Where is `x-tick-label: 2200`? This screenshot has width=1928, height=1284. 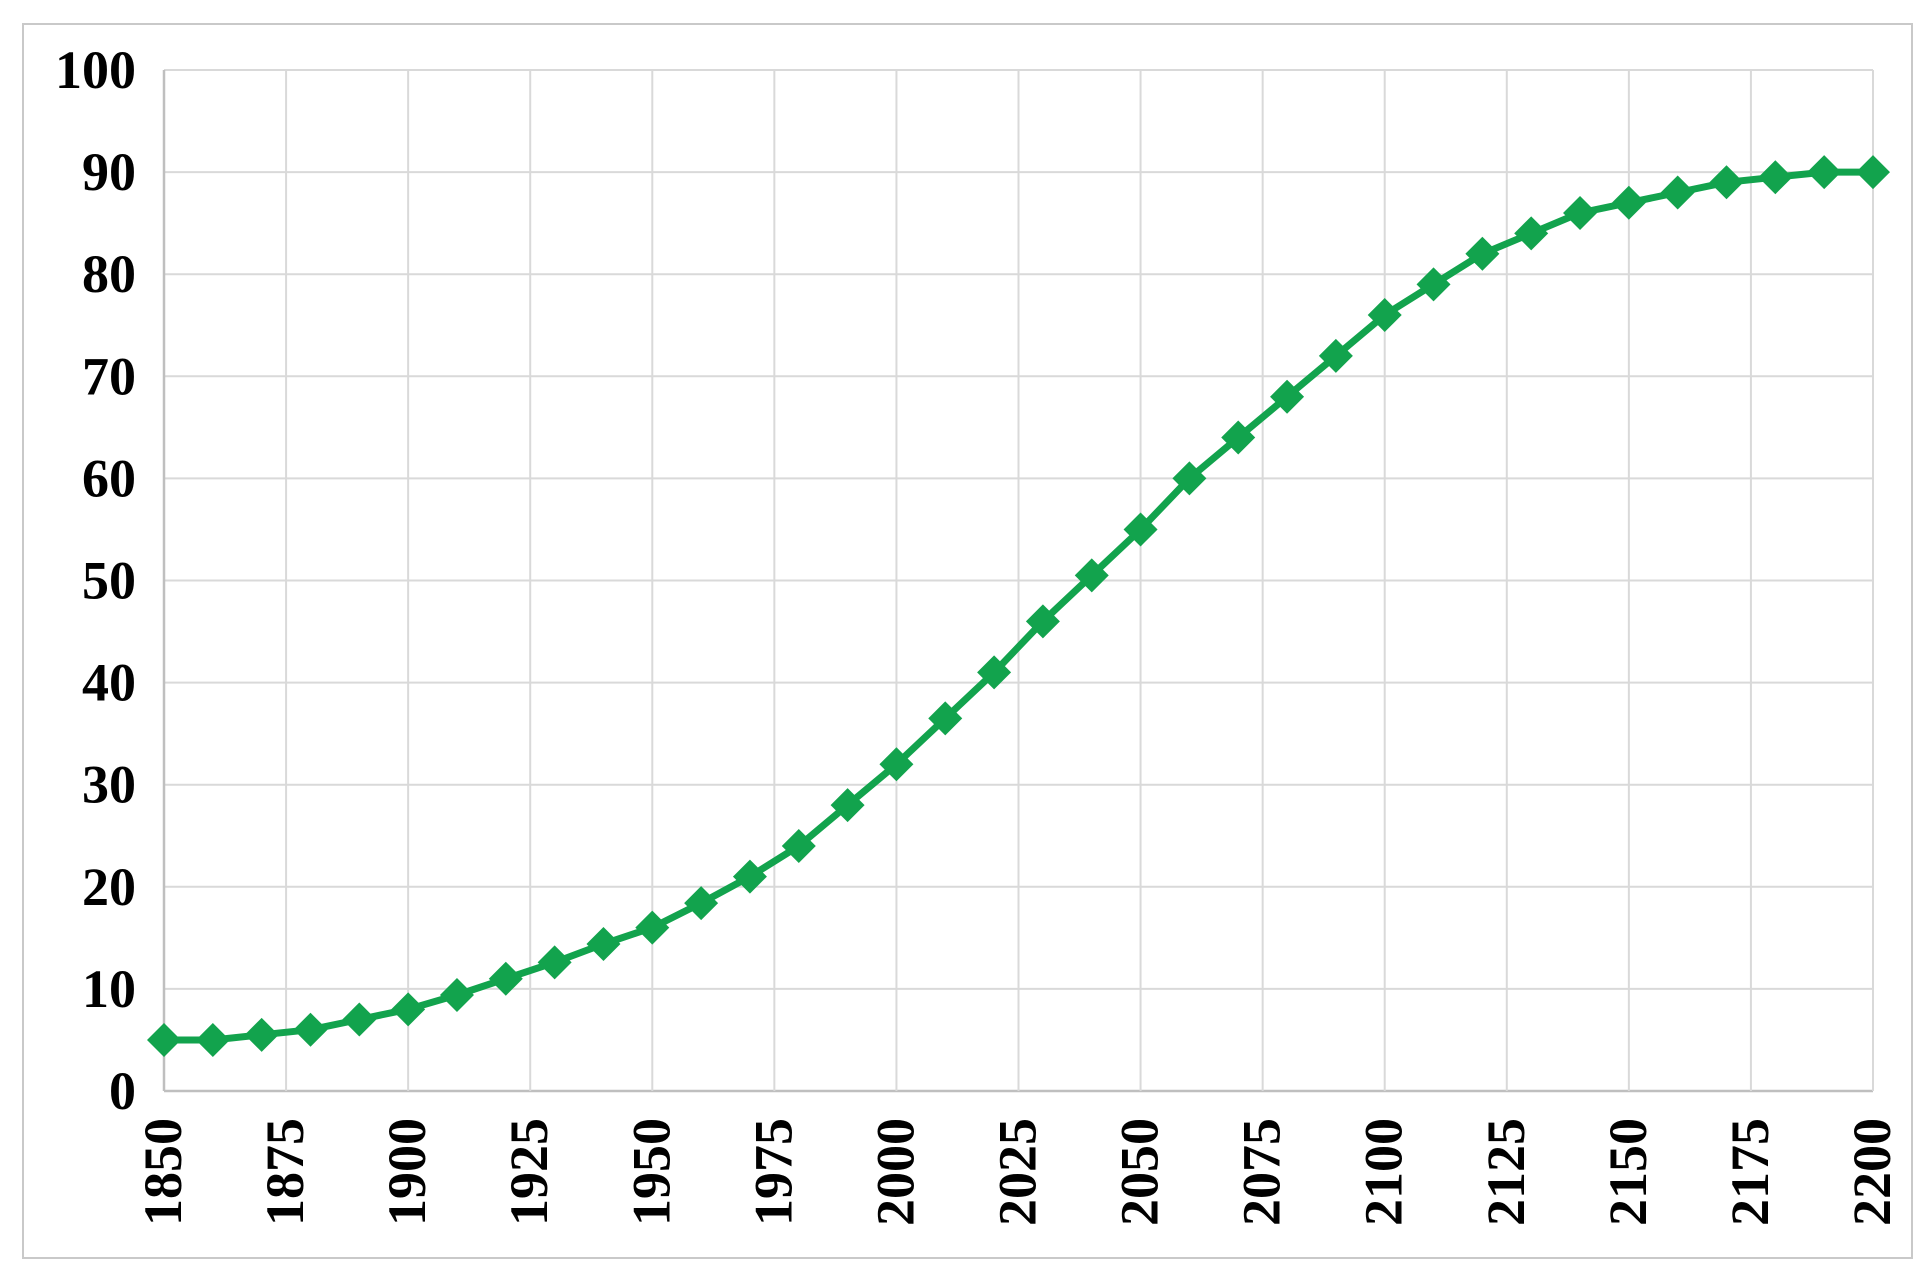
x-tick-label: 2200 is located at coordinates (1872, 1172).